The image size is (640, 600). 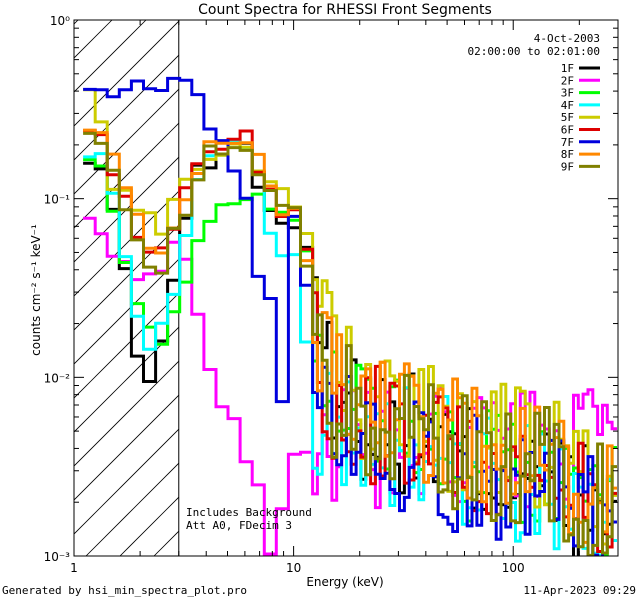 What do you see at coordinates (567, 68) in the screenshot?
I see `legend-label-1F: 1F` at bounding box center [567, 68].